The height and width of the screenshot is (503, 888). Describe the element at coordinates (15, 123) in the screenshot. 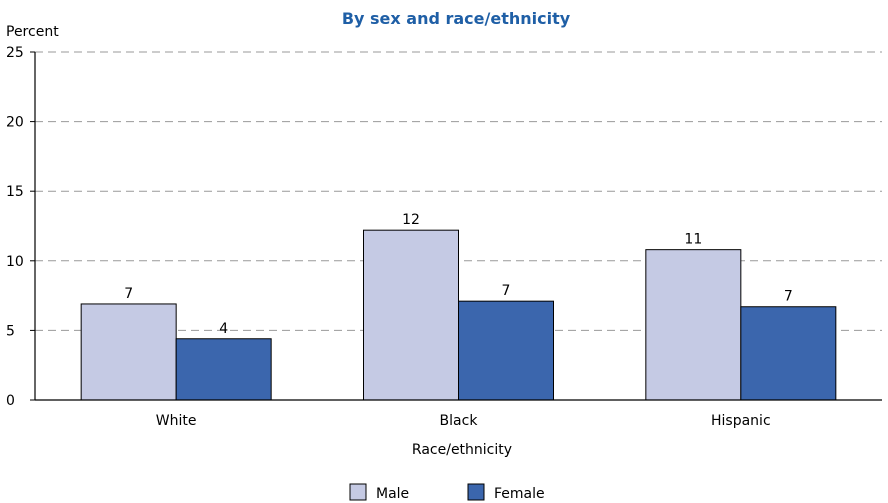

I see `y-tick-label: 20` at that location.